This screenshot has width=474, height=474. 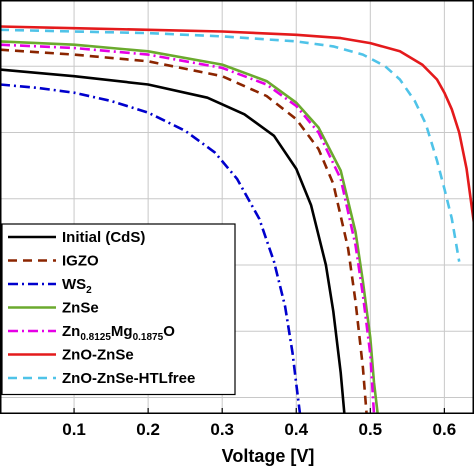 I want to click on x-tick-label-3: 0.4, so click(x=296, y=429).